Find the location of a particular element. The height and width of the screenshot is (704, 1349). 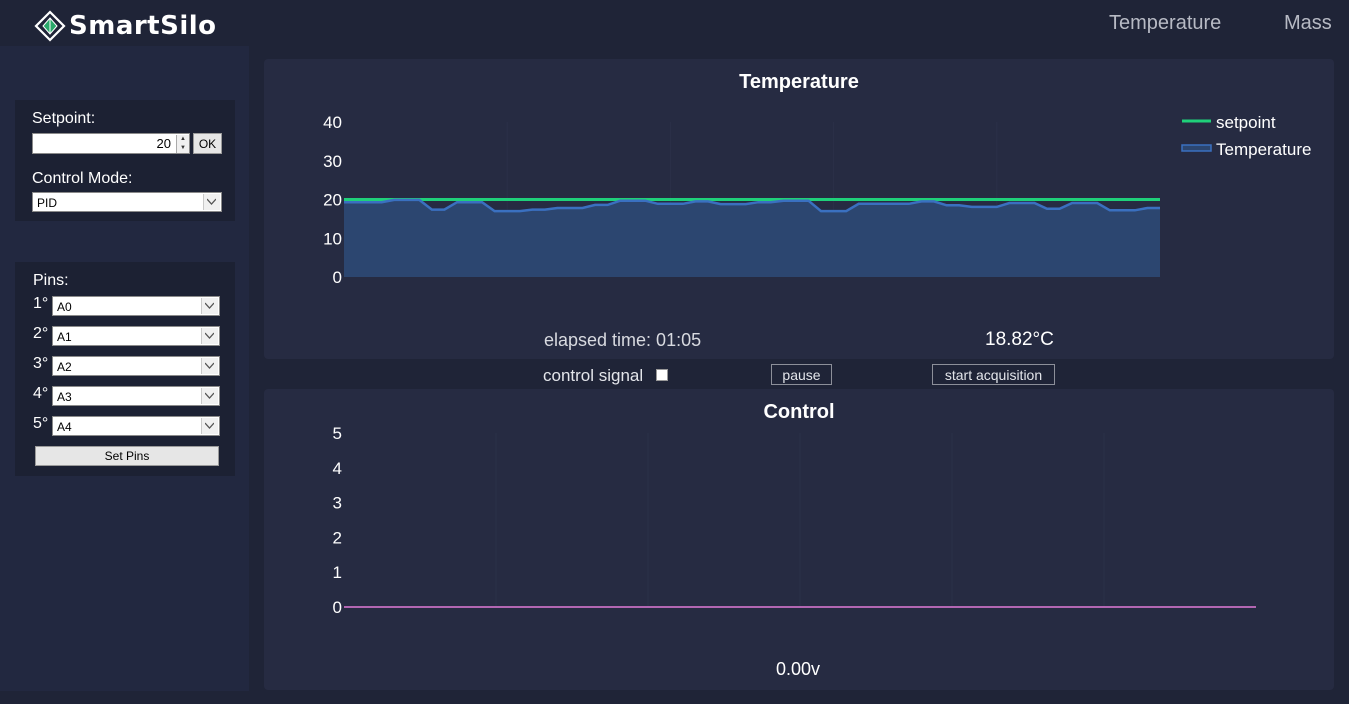

y-tick-label: 5 is located at coordinates (337, 433).